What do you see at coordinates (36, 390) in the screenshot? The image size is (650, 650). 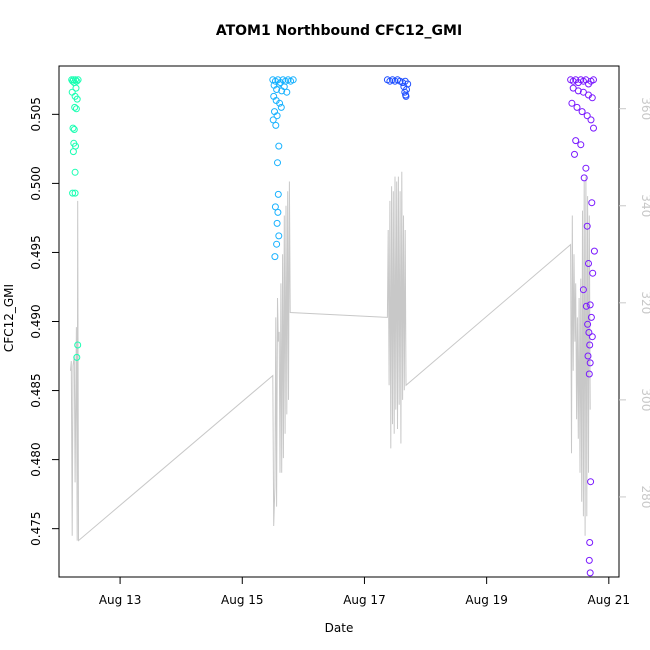 I see `y-tick-label: 0.485` at bounding box center [36, 390].